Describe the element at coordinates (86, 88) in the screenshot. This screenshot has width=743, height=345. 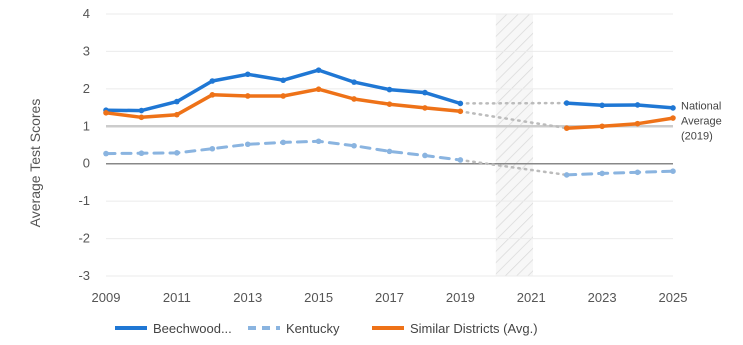
I see `y-tick-label: 2` at that location.